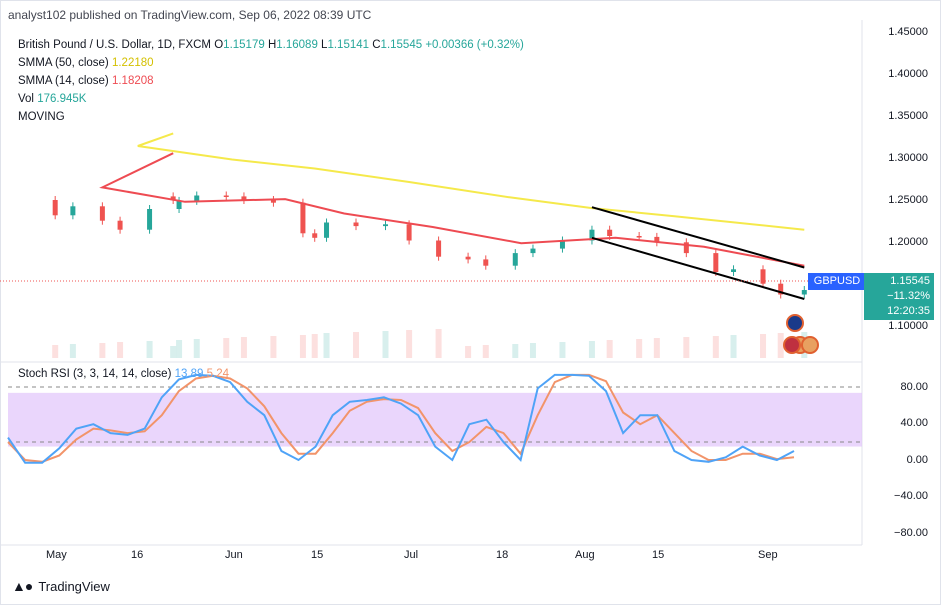  Describe the element at coordinates (914, 387) in the screenshot. I see `rsi-tick: 80.00` at that location.